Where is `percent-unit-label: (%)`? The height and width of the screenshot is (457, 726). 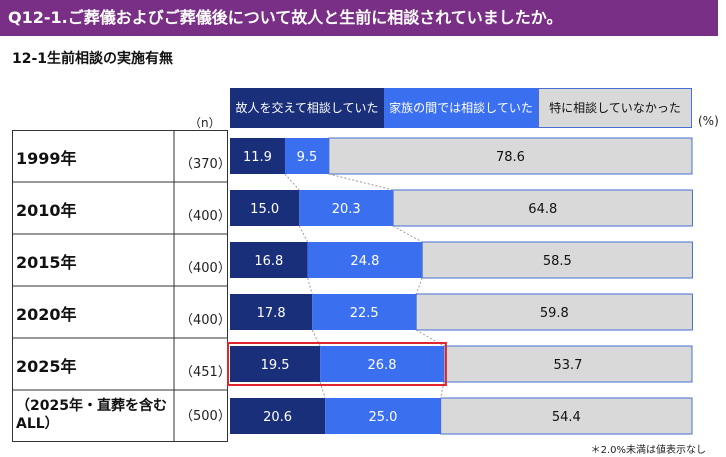 percent-unit-label: (%) is located at coordinates (708, 121).